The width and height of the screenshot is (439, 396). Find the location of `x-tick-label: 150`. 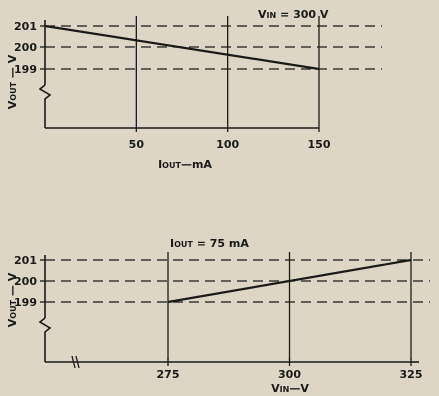

x-tick-label: 150 is located at coordinates (319, 144).